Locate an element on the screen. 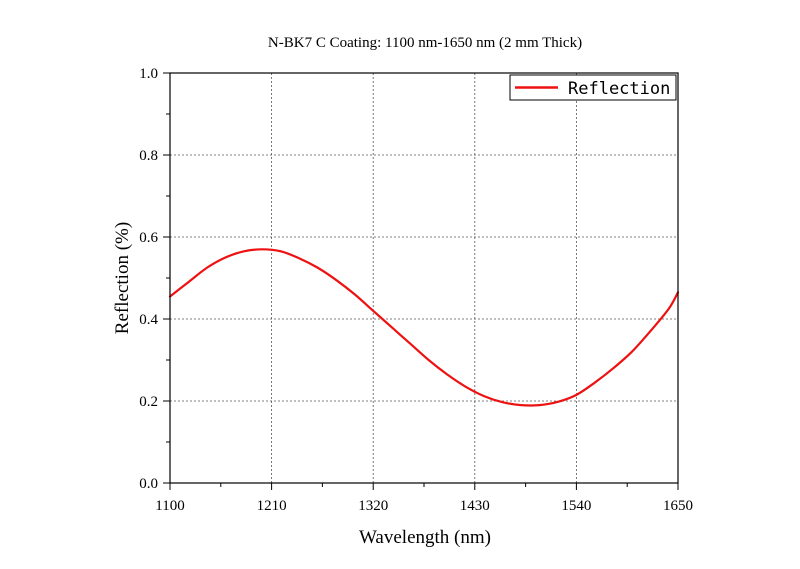 The width and height of the screenshot is (800, 569). legend: Reflection is located at coordinates (593, 87).